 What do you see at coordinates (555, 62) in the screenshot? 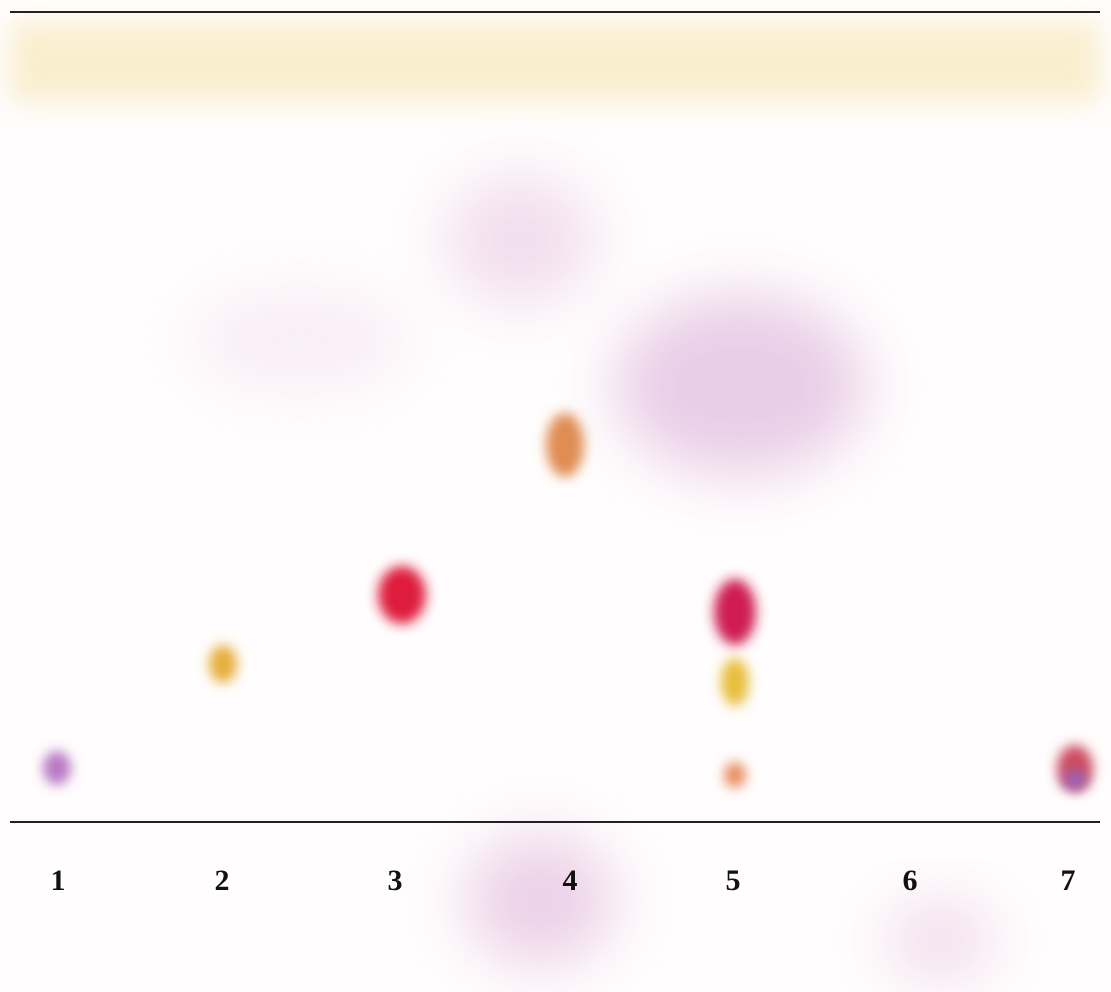
I see `solvent-front-band` at bounding box center [555, 62].